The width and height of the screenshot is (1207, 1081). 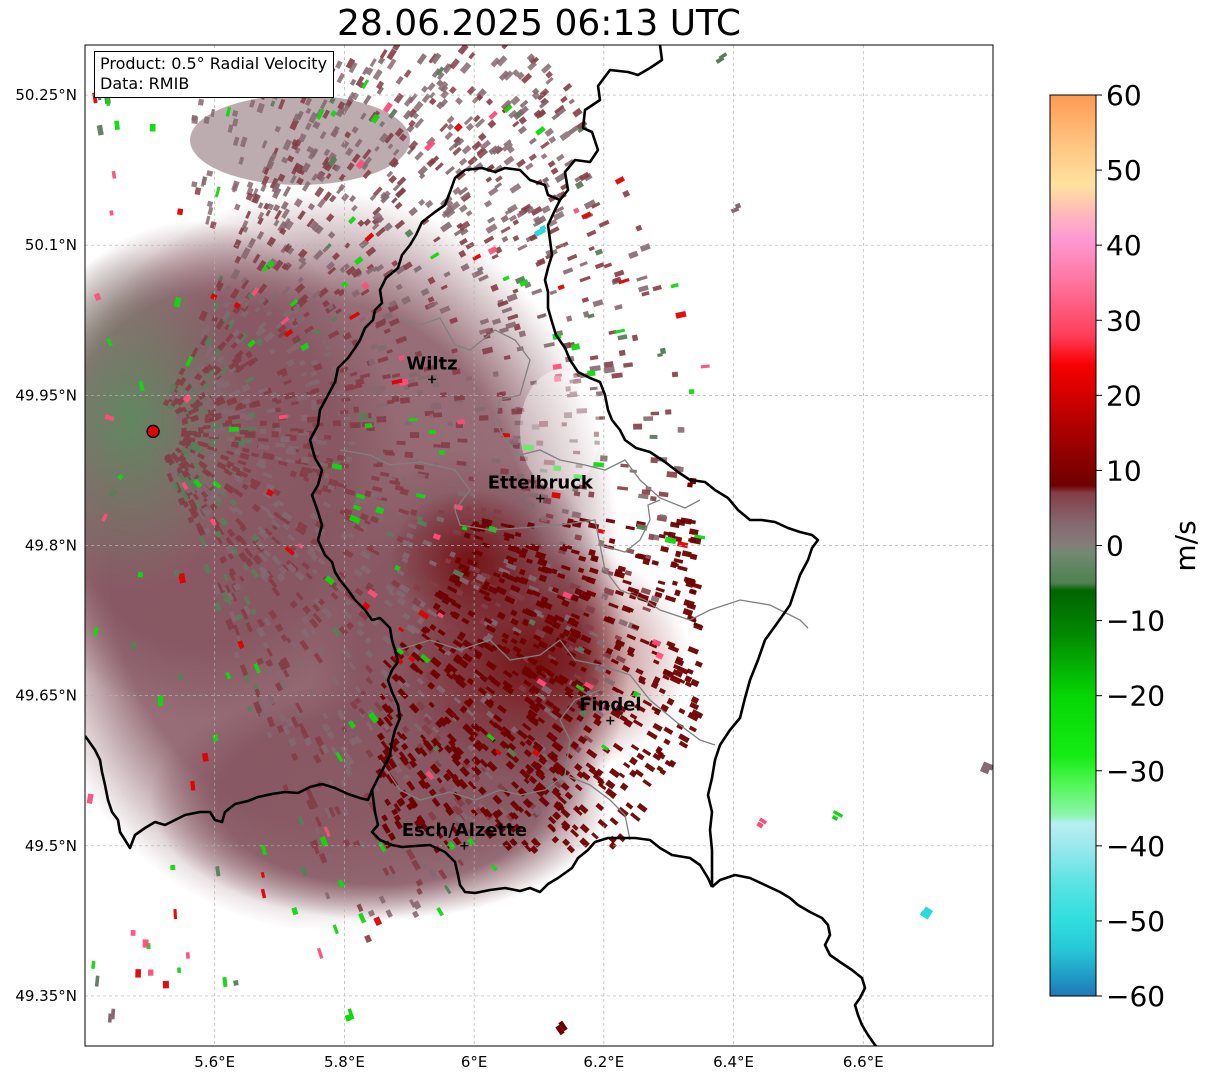 I want to click on colorbar-tick-label: 0, so click(x=1115, y=546).